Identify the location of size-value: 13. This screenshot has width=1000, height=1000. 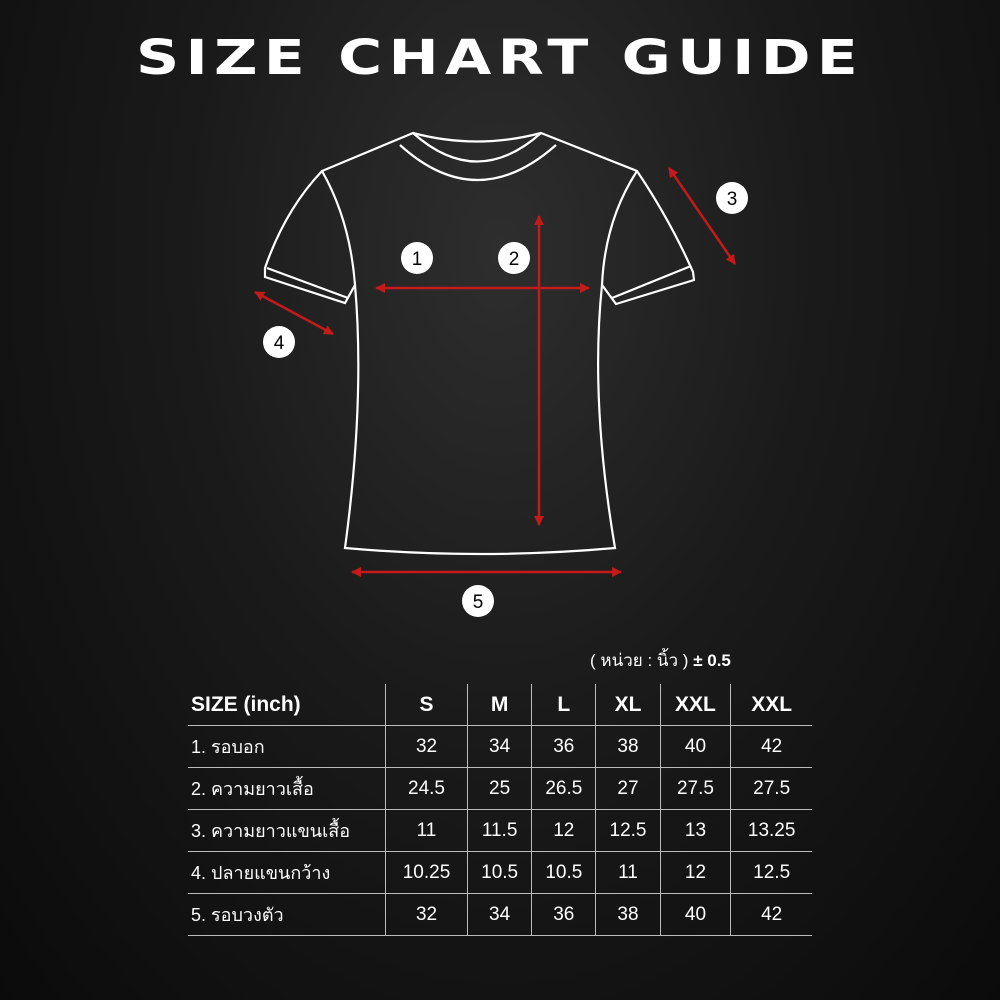
(695, 830).